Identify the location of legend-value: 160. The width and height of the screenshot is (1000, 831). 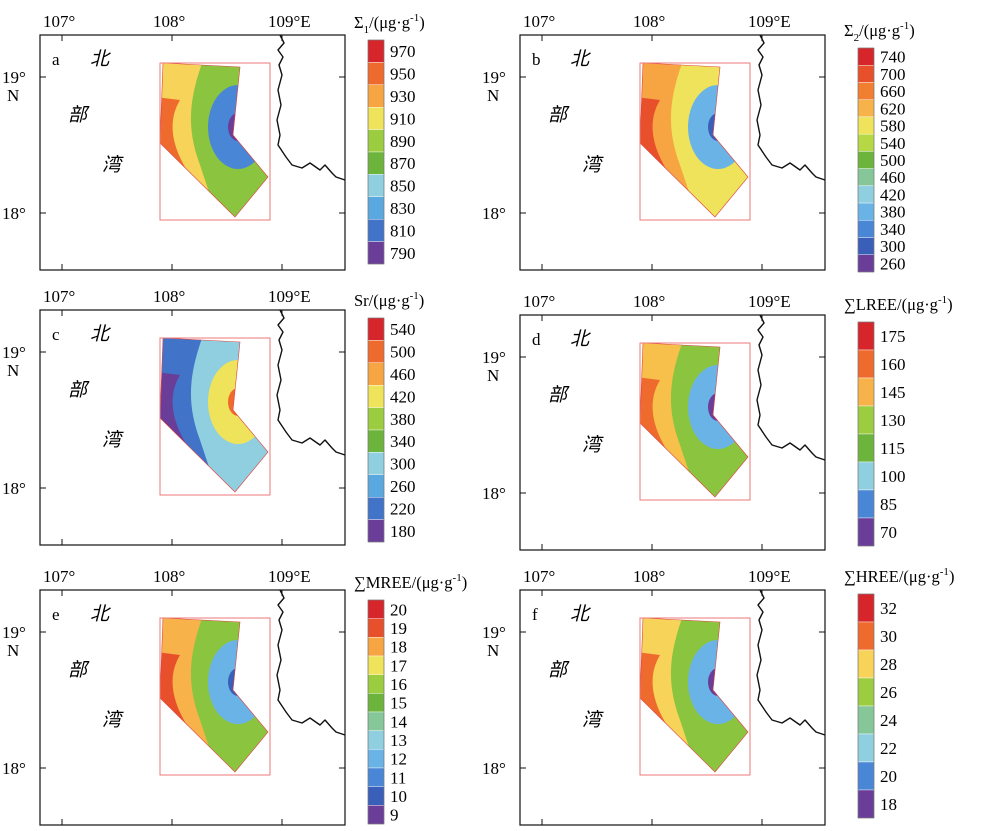
(893, 364).